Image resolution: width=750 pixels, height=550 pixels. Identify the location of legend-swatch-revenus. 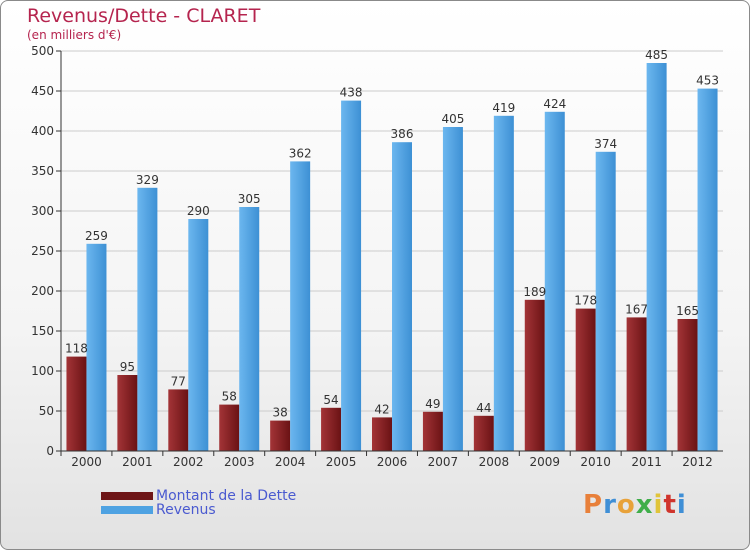
(127, 510).